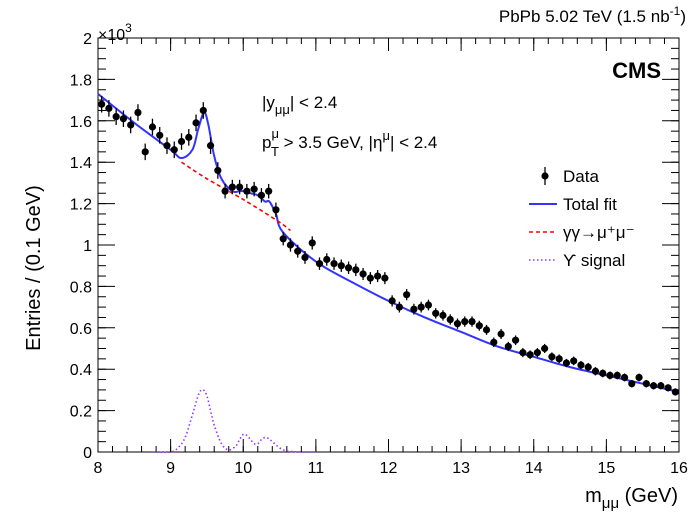 The image size is (694, 518). I want to click on x-tick-label: 12, so click(389, 468).